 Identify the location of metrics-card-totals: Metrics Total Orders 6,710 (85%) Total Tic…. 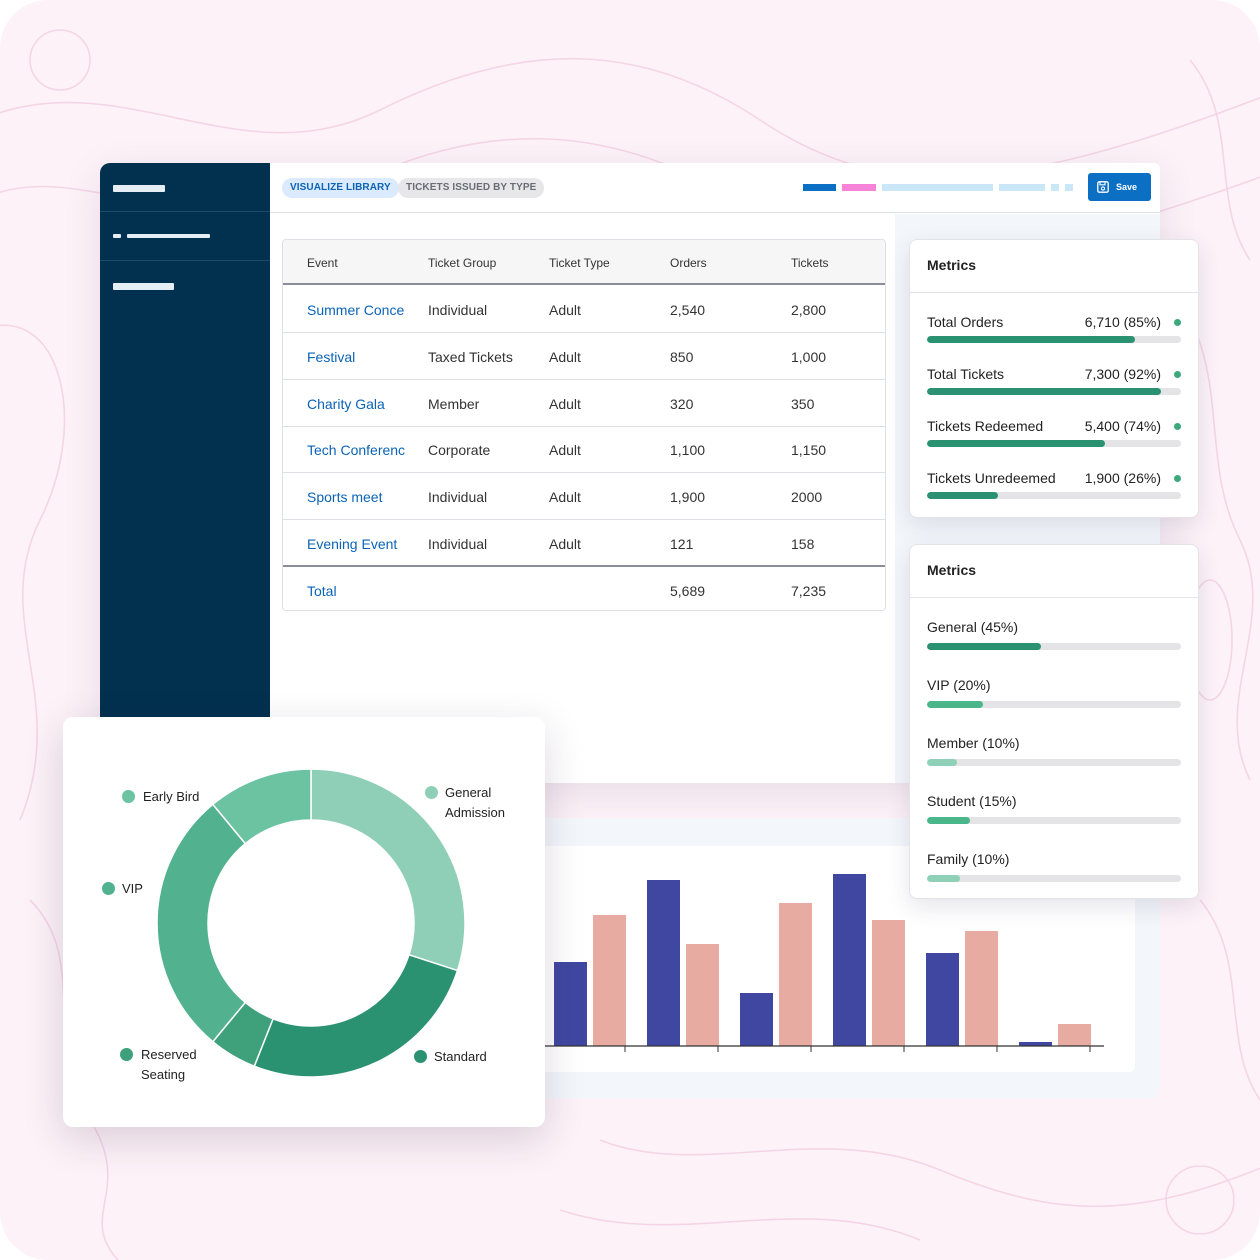
(1054, 378).